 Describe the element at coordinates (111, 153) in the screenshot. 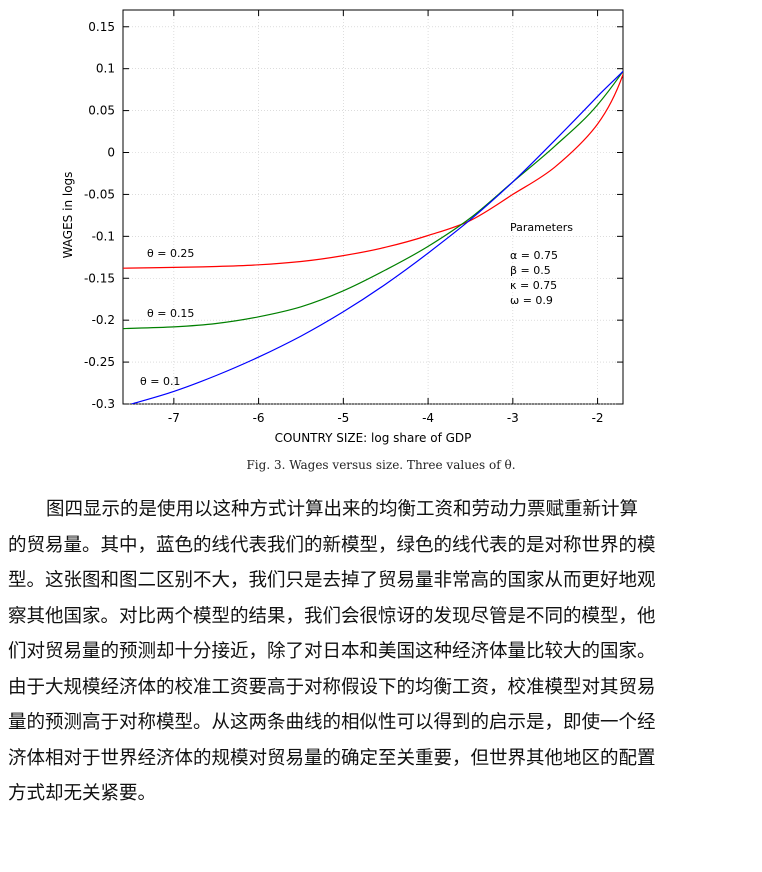

I see `y-tick-label: 0` at that location.